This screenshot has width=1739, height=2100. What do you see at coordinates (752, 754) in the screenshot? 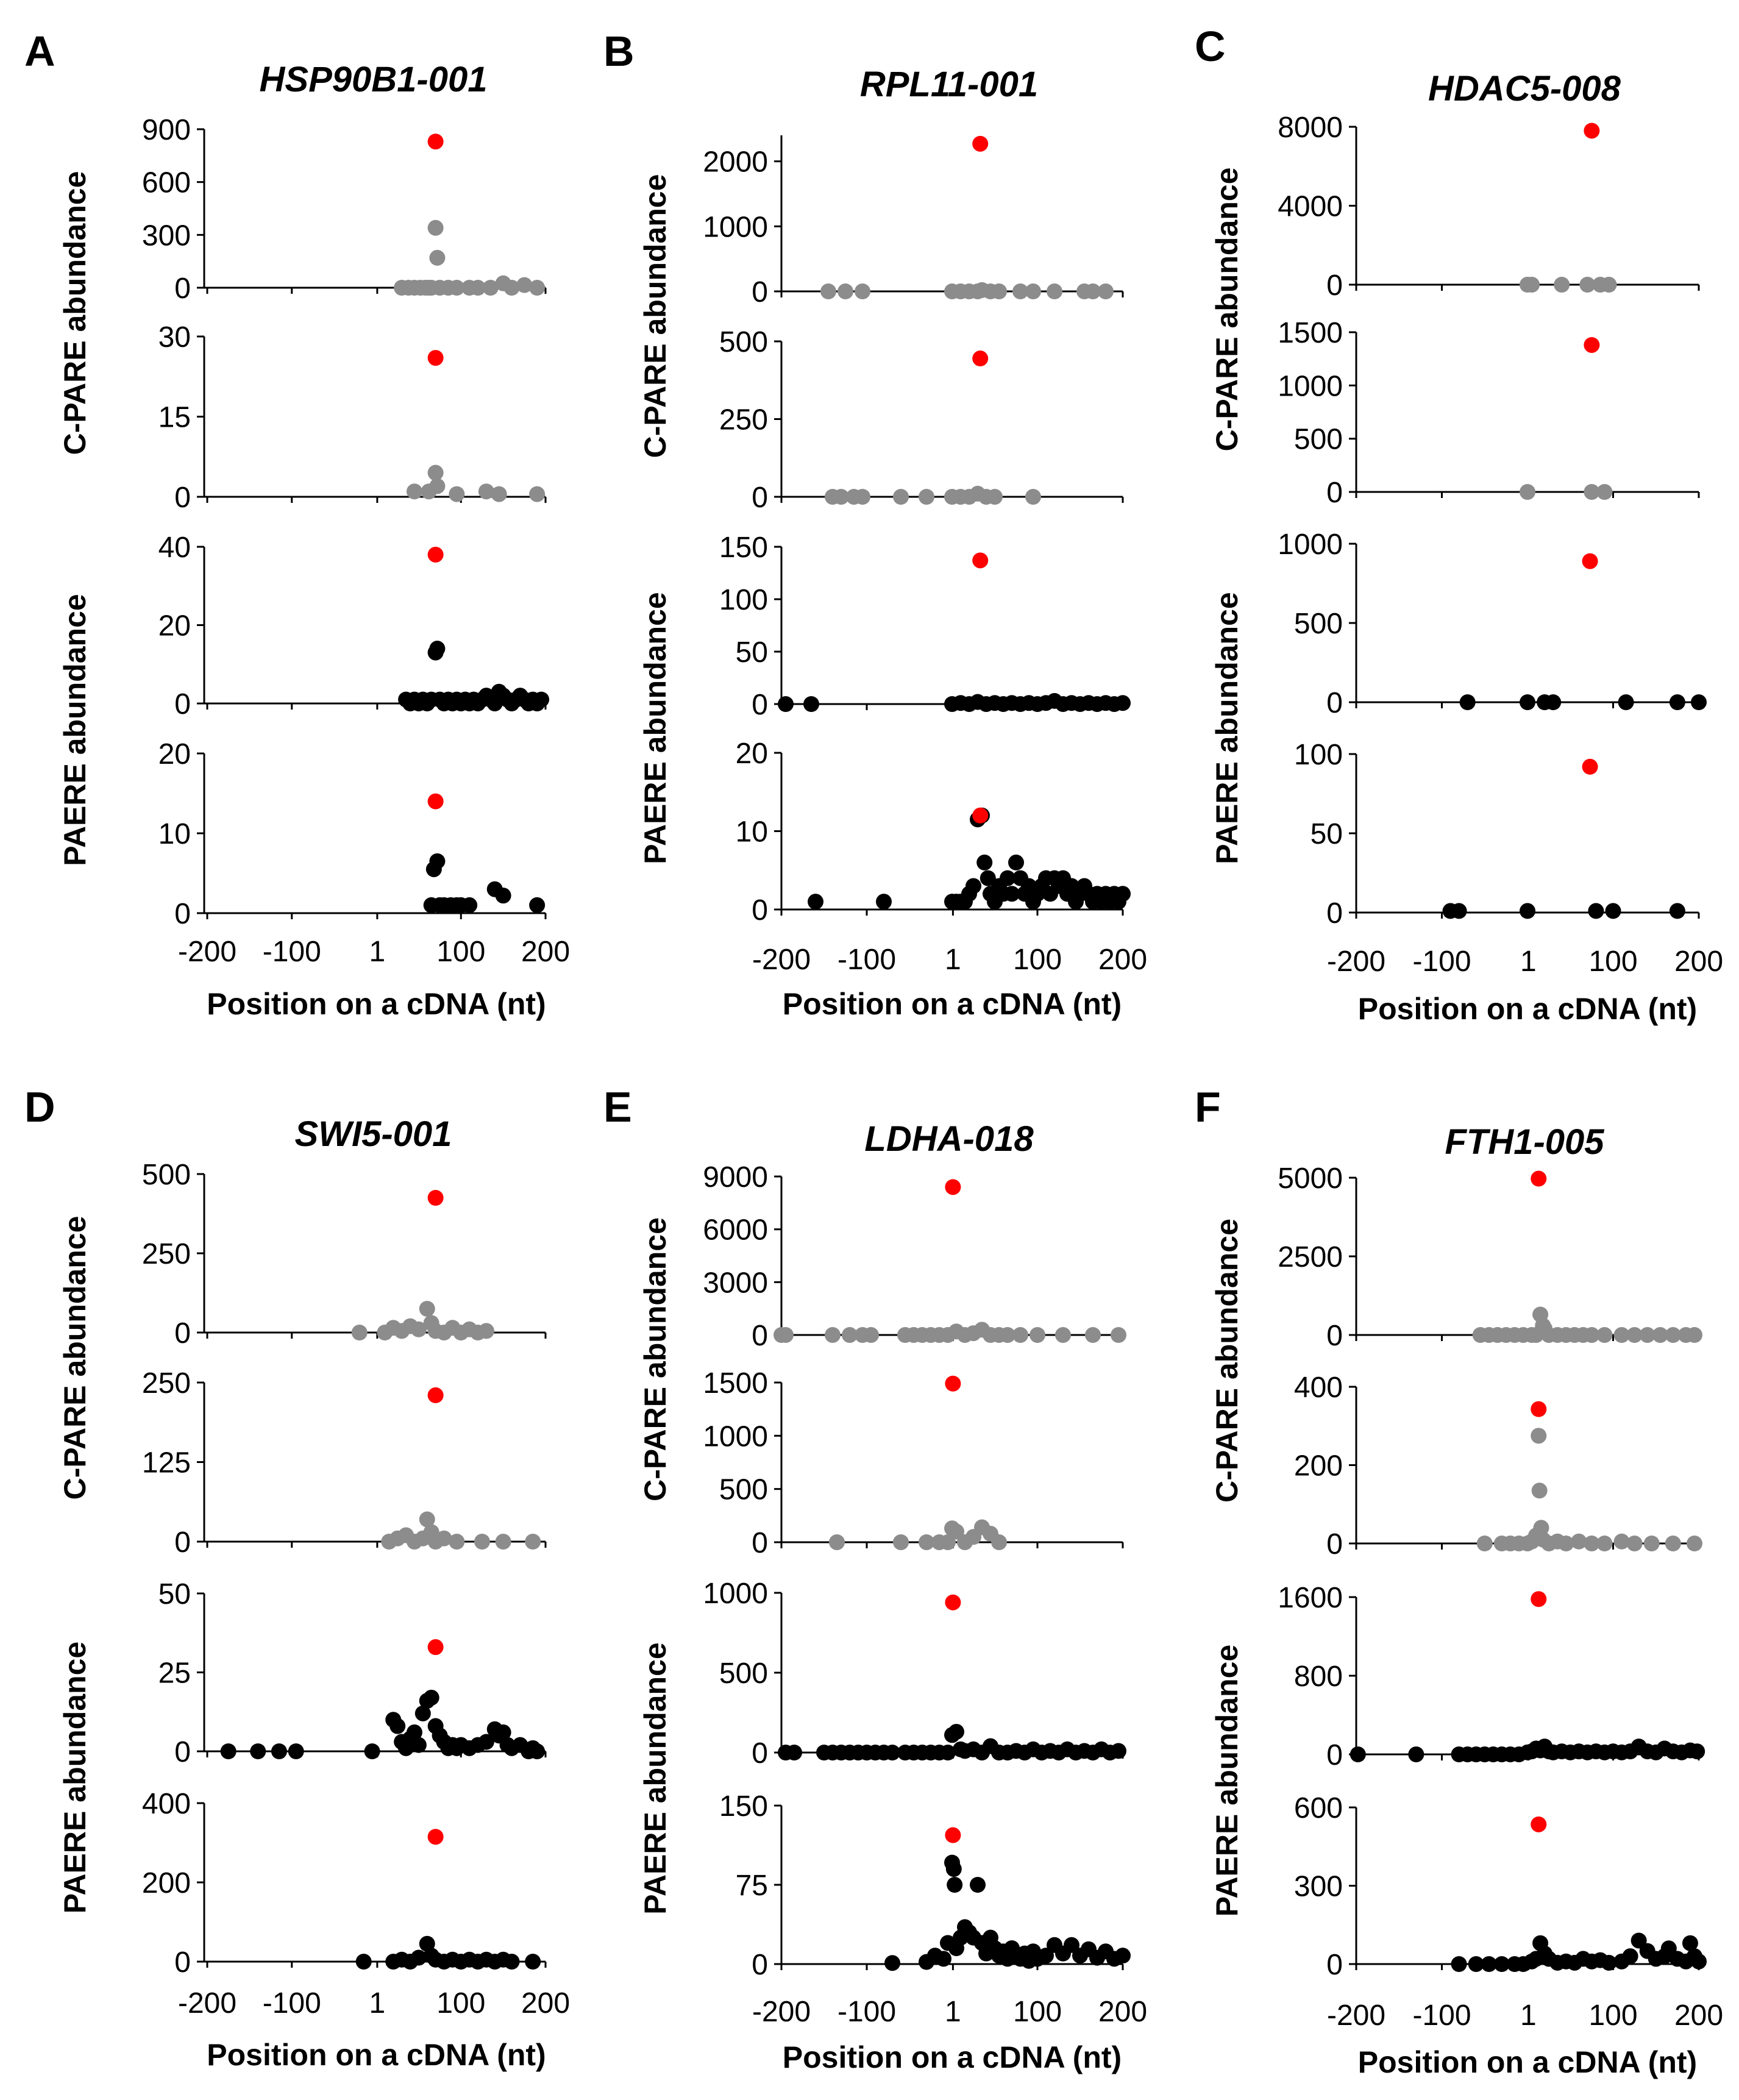
I see `y-tick-label: 20` at bounding box center [752, 754].